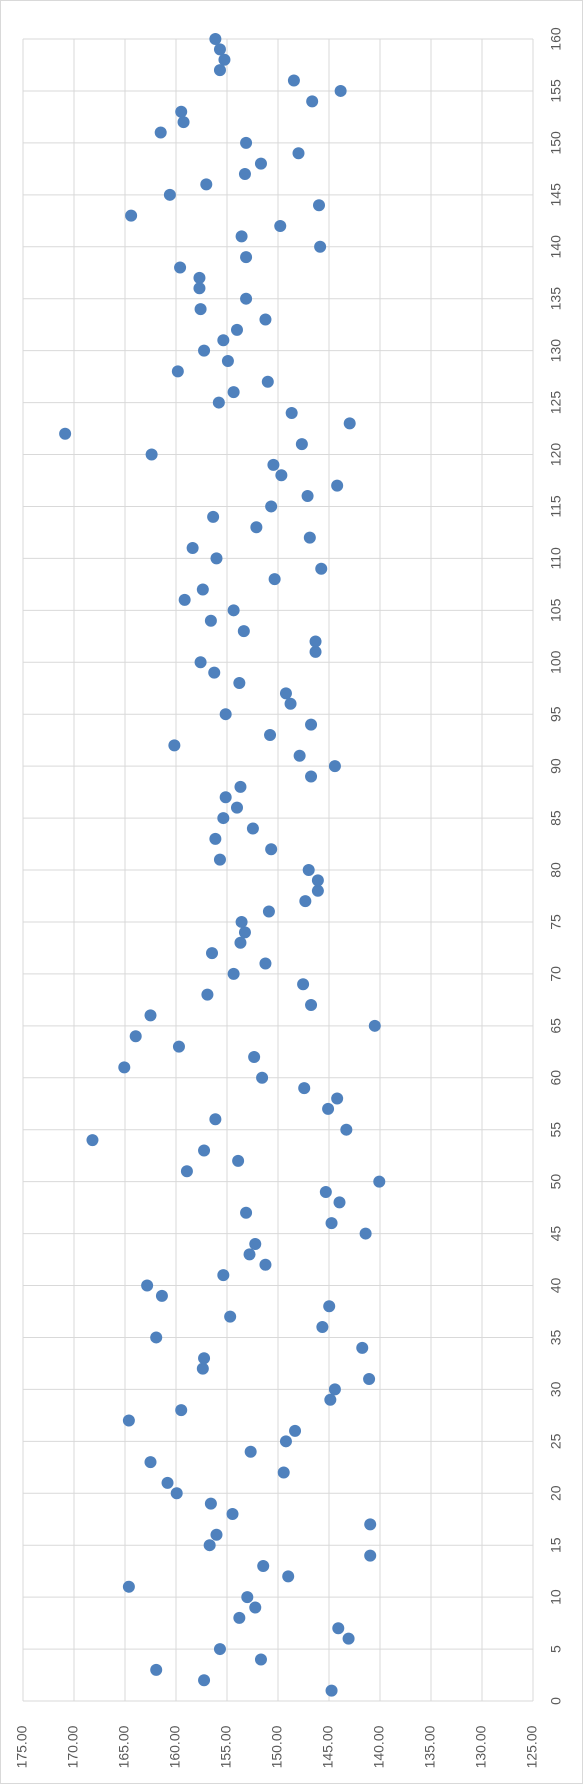 Image resolution: width=583 pixels, height=1784 pixels. Describe the element at coordinates (556, 299) in the screenshot. I see `x-tick-label: 135` at that location.